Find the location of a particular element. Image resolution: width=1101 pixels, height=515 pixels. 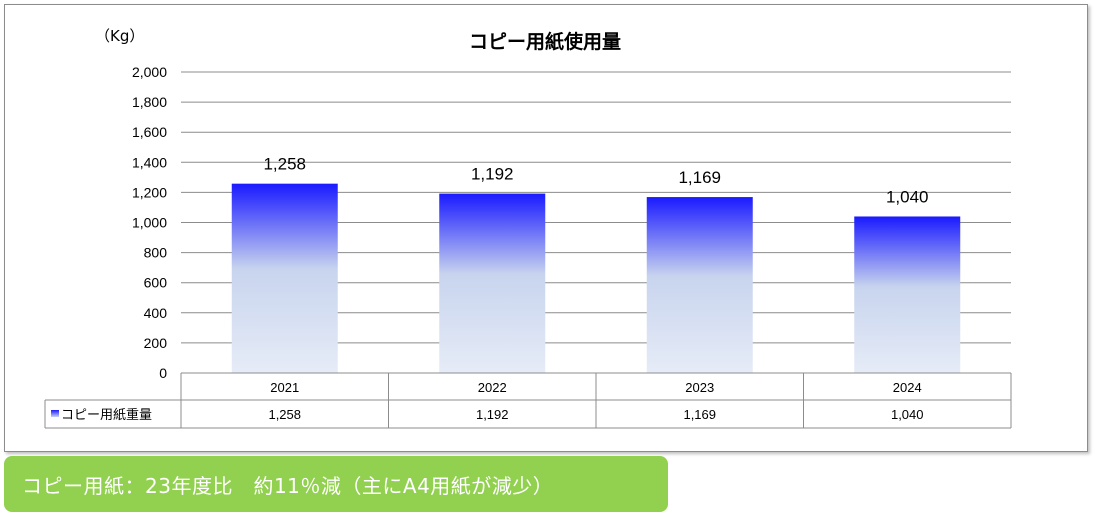

y-tick-label: 1,000 is located at coordinates (149, 223).